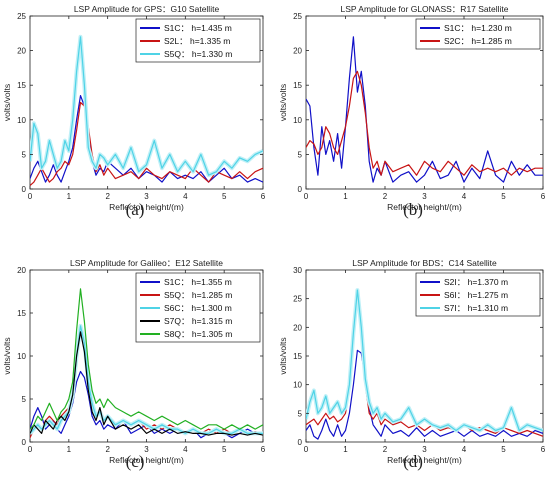  What do you see at coordinates (413, 209) in the screenshot?
I see `panel-caption: (b)` at bounding box center [413, 209].